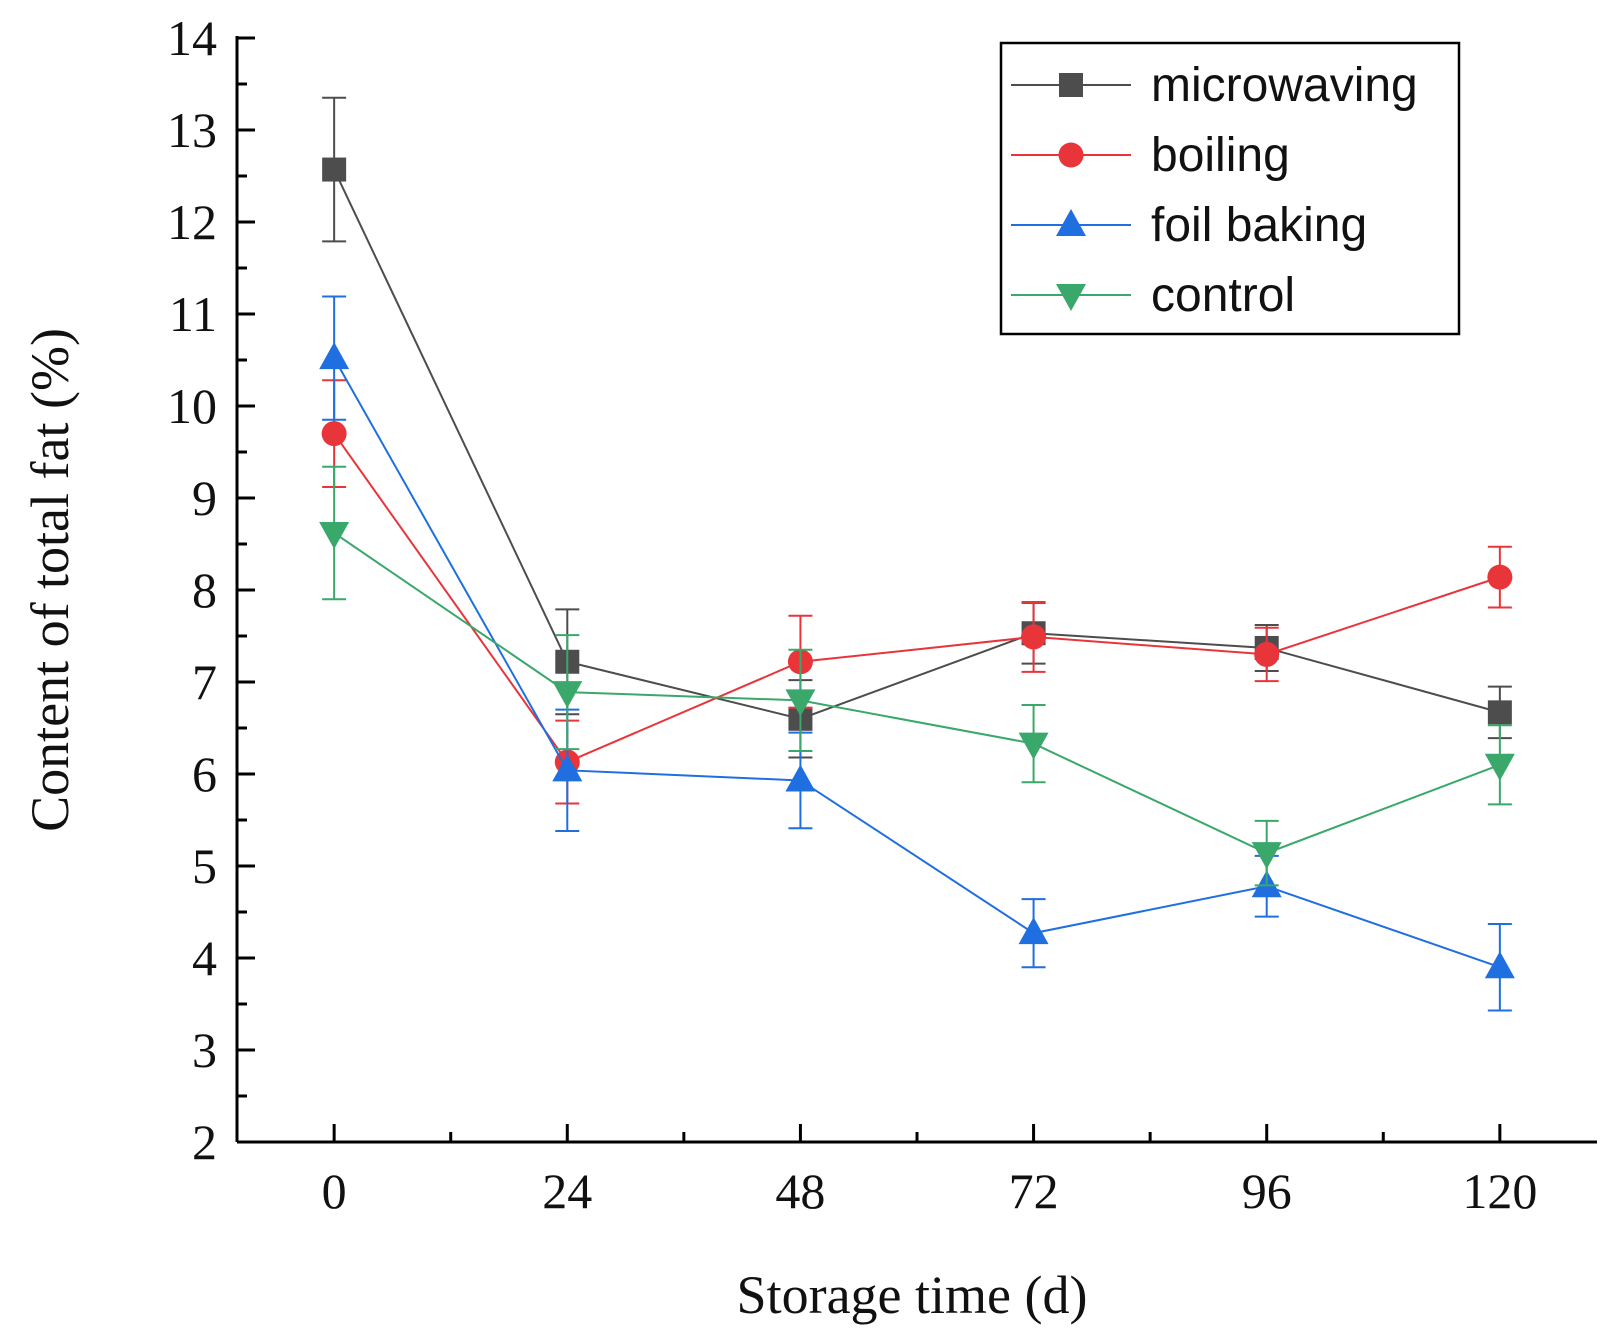 The image size is (1622, 1339). I want to click on legend-item: control, so click(1153, 295).